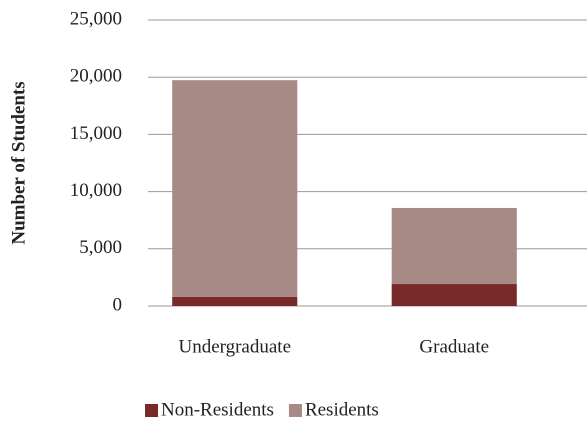 The height and width of the screenshot is (425, 587). What do you see at coordinates (100, 247) in the screenshot?
I see `y-tick-label: 5,000` at bounding box center [100, 247].